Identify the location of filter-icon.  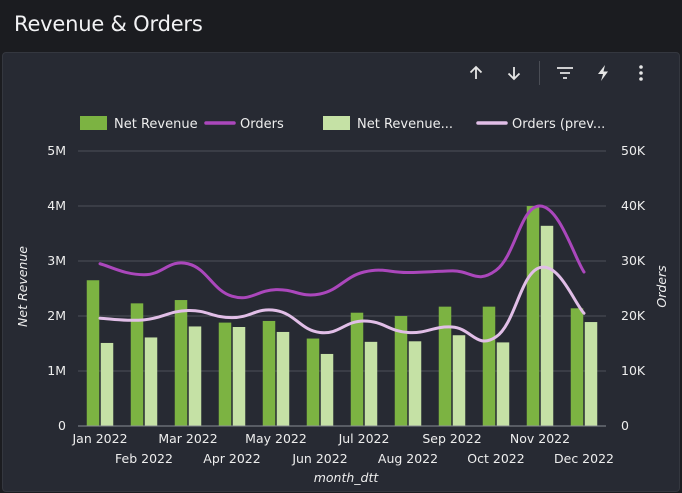
(565, 73).